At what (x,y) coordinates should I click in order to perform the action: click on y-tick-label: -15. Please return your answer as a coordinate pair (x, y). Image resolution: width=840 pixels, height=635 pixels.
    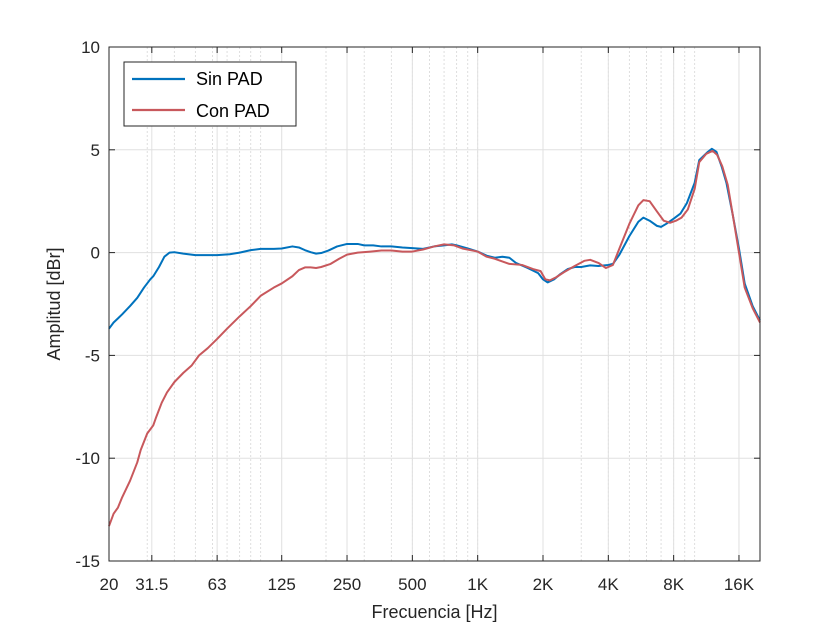
    Looking at the image, I should click on (87, 561).